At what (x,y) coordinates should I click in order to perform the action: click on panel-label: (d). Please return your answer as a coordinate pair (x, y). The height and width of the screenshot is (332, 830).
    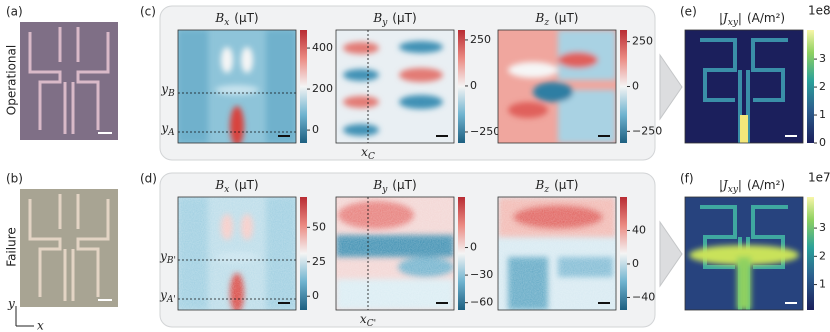
    Looking at the image, I should click on (148, 179).